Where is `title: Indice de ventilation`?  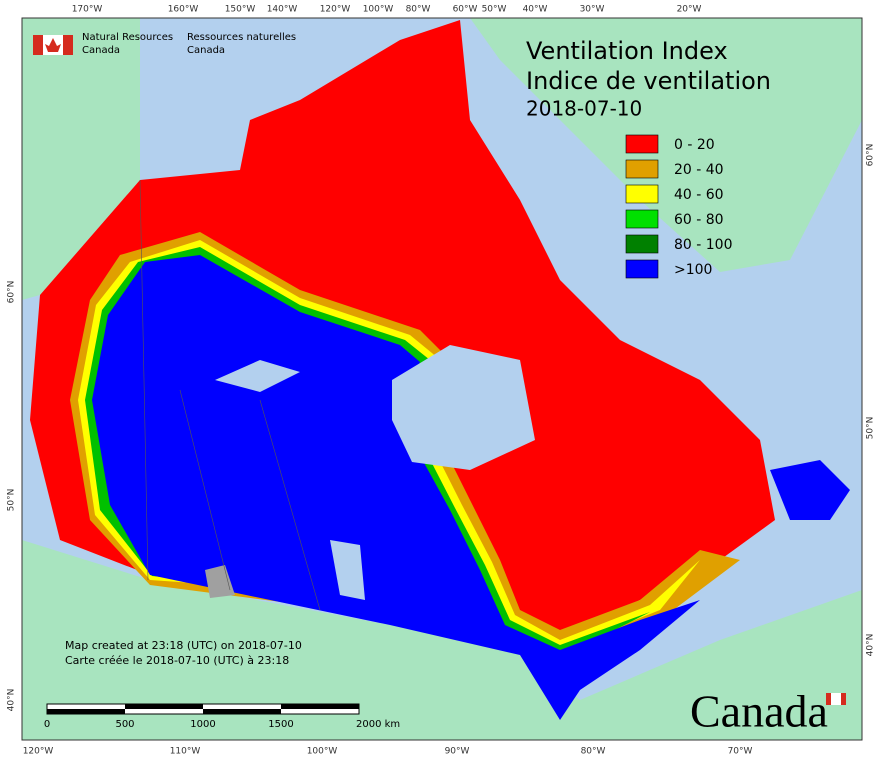 title: Indice de ventilation is located at coordinates (648, 81).